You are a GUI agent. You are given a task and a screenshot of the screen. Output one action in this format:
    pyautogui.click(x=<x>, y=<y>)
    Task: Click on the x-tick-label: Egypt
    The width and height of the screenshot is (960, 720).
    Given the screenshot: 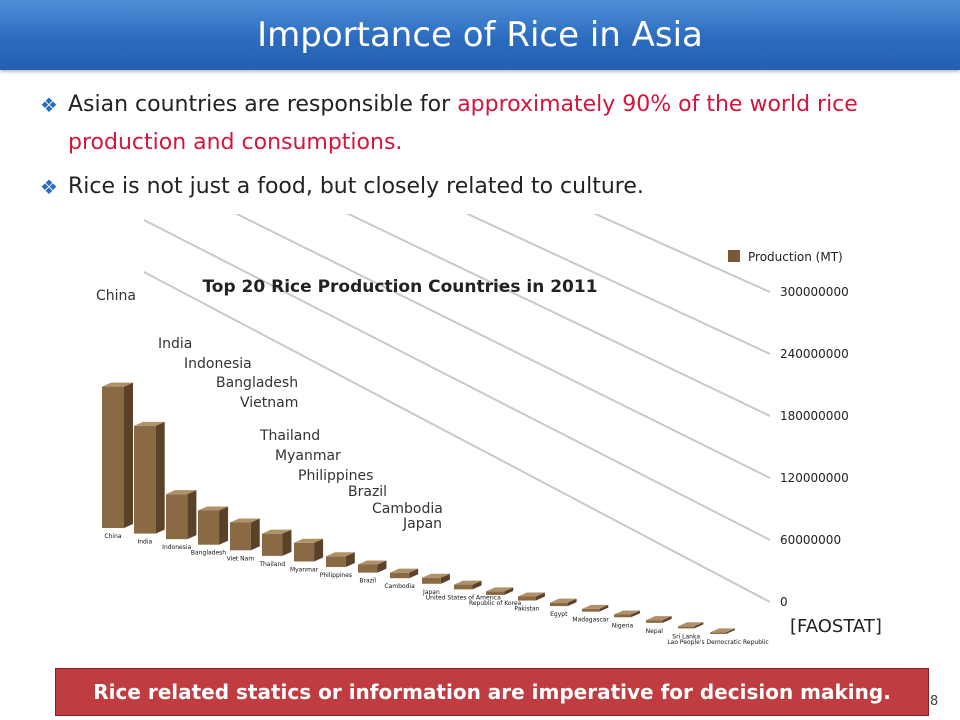 What is the action you would take?
    pyautogui.click(x=559, y=614)
    